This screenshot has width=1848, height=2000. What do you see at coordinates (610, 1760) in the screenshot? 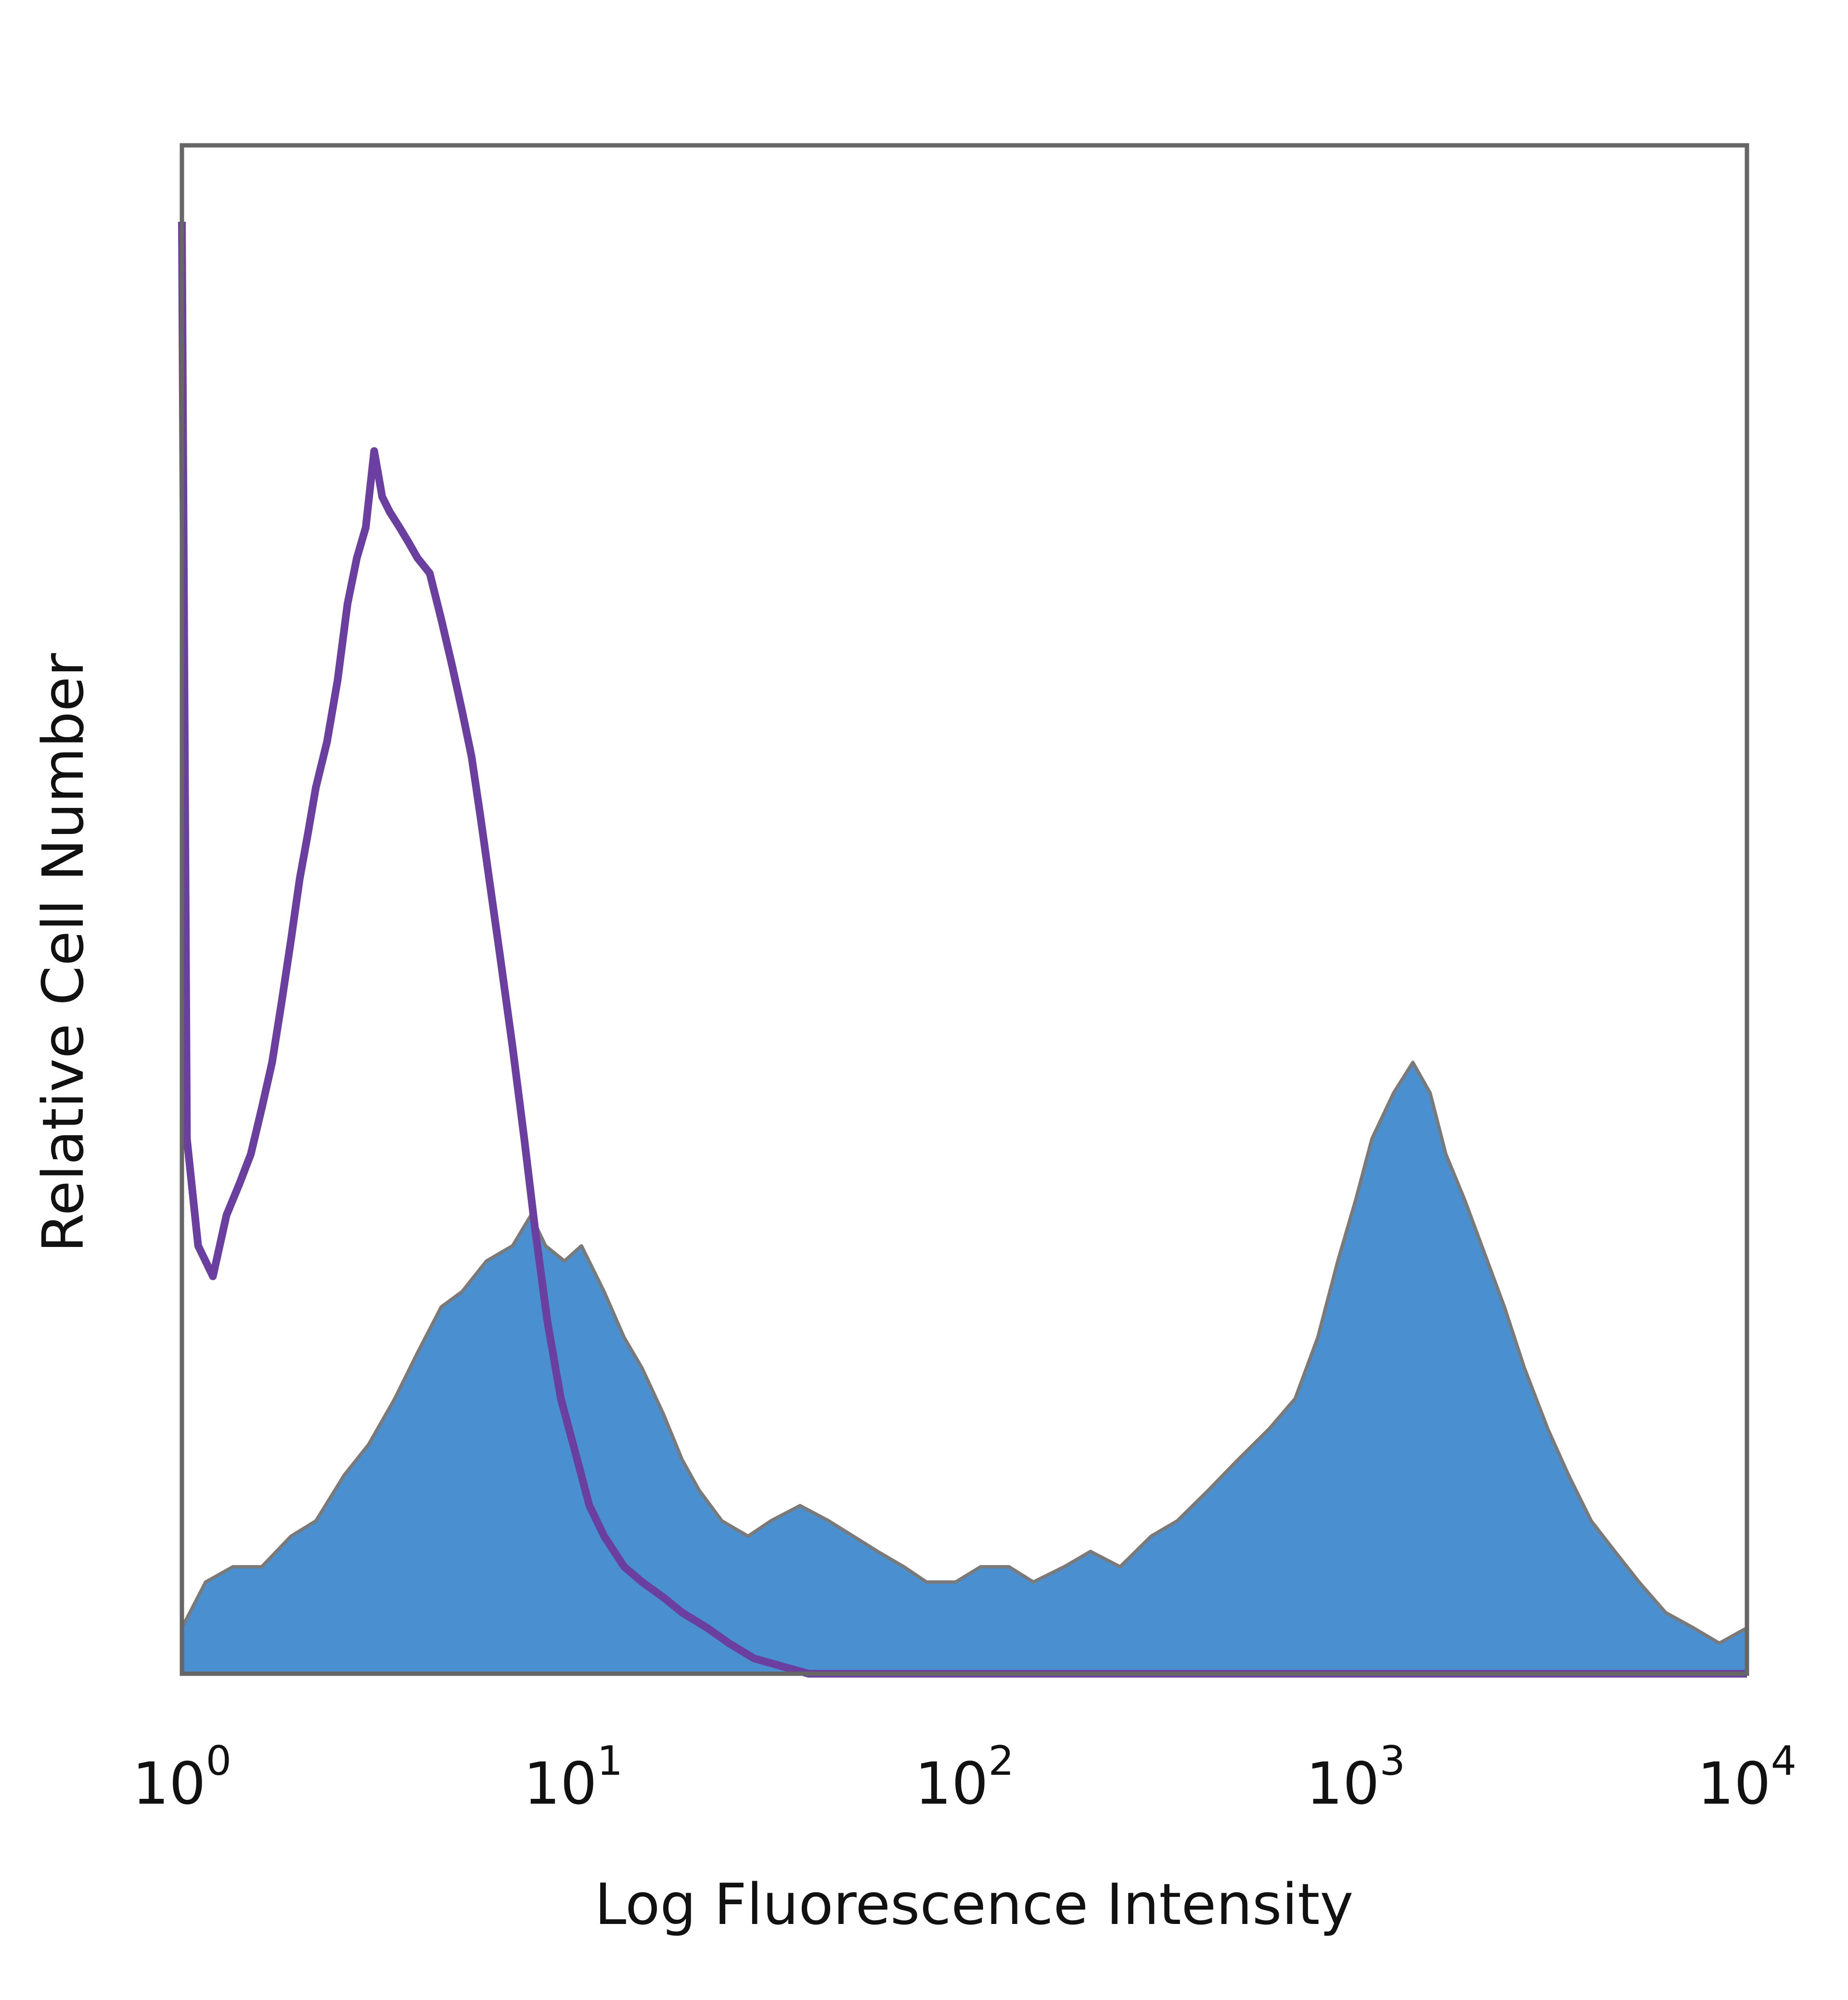
I see `x-tick-exponent: 1` at bounding box center [610, 1760].